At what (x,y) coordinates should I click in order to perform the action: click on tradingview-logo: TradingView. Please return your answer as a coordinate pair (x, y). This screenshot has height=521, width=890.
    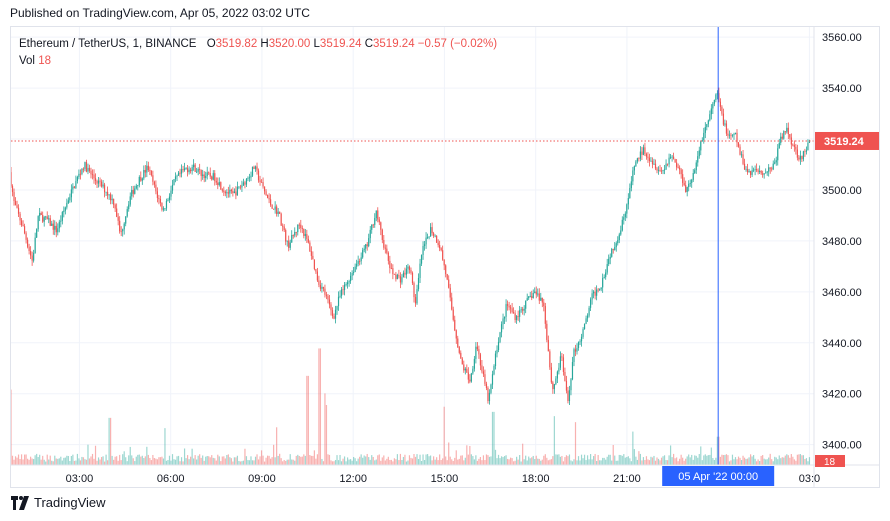
    Looking at the image, I should click on (58, 502).